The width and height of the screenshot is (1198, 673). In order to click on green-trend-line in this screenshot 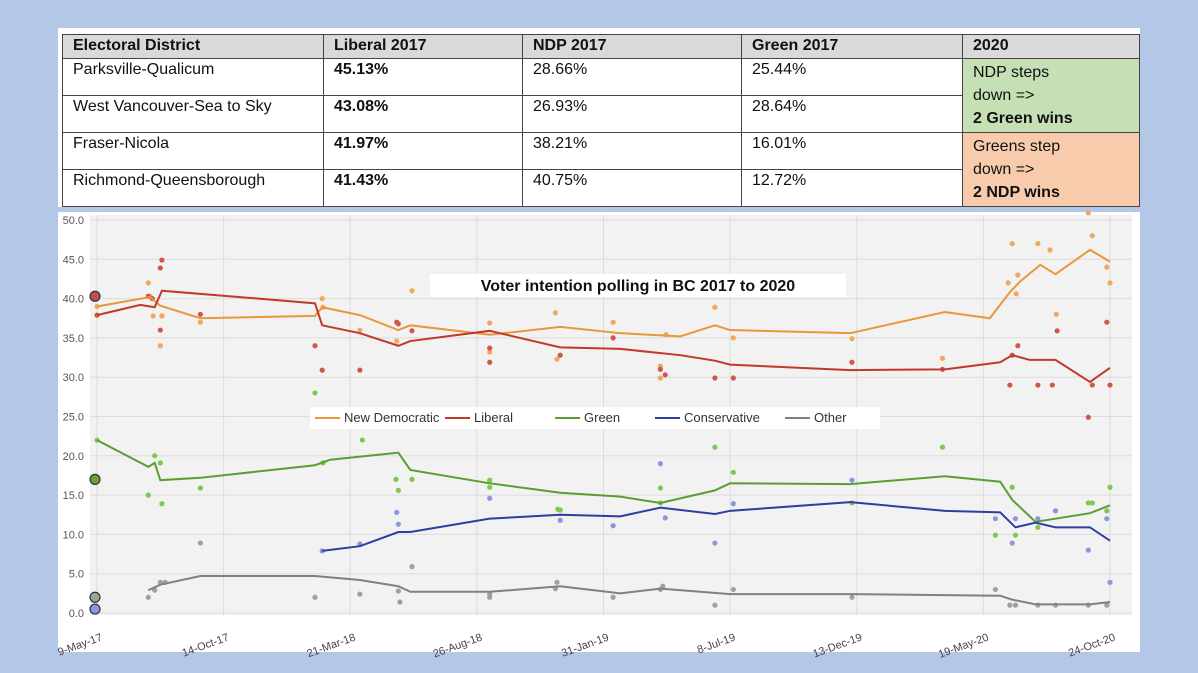, I will do `click(603, 481)`.